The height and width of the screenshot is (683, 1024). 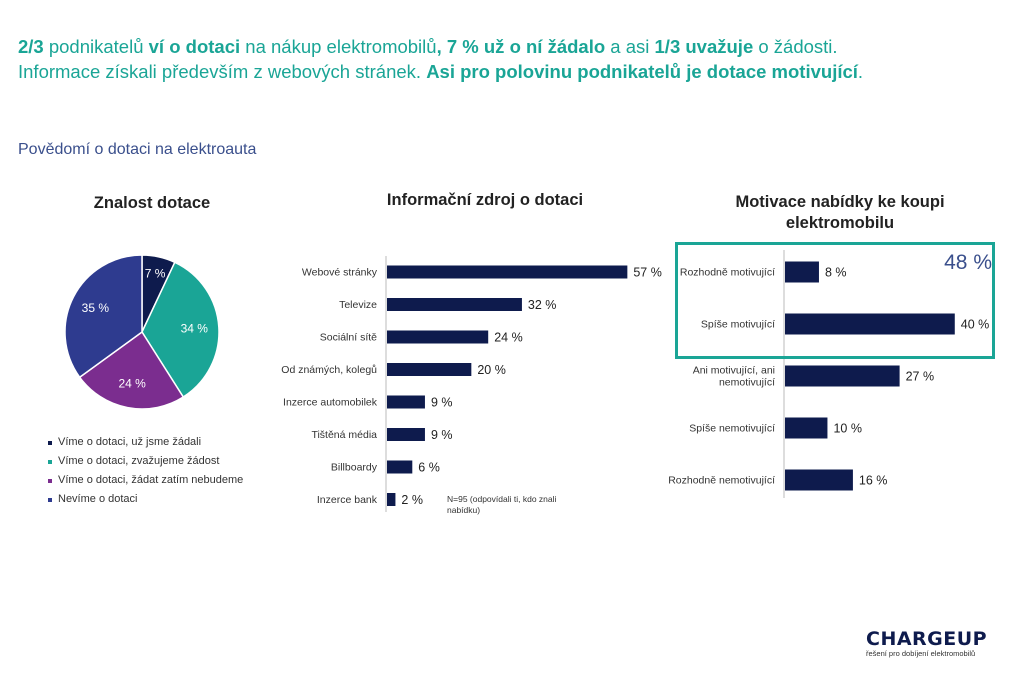 What do you see at coordinates (133, 383) in the screenshot?
I see `pie-slice-label: 24 %` at bounding box center [133, 383].